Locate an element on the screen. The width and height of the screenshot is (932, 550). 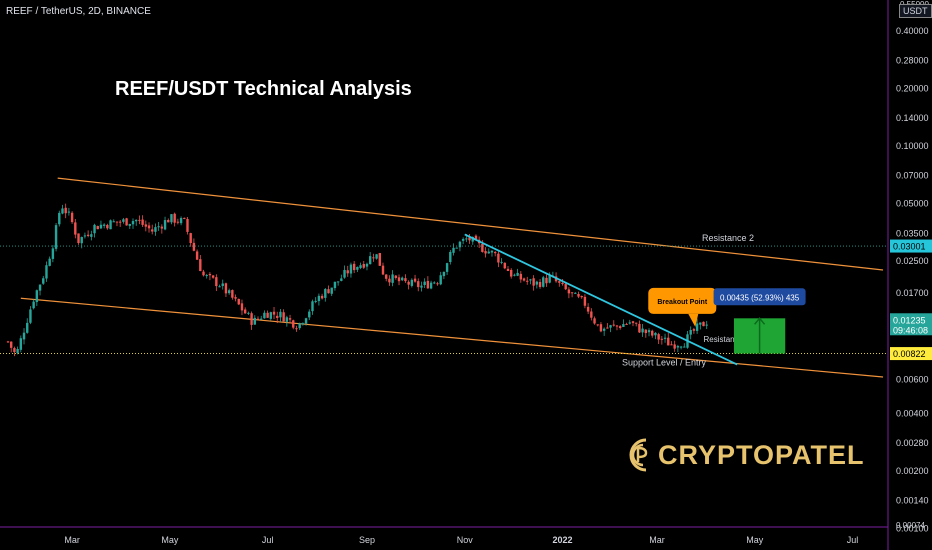
breakout-box is located at coordinates (682, 300).